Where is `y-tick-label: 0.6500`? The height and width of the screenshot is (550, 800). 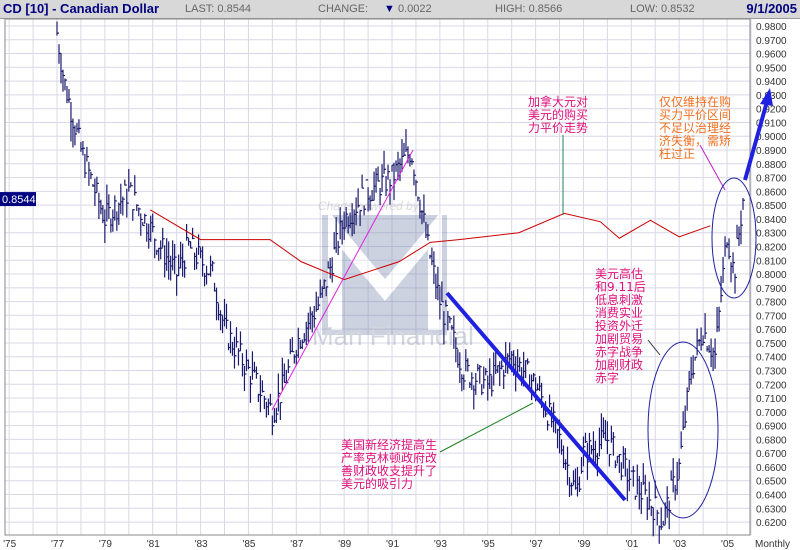 y-tick-label: 0.6500 is located at coordinates (771, 482).